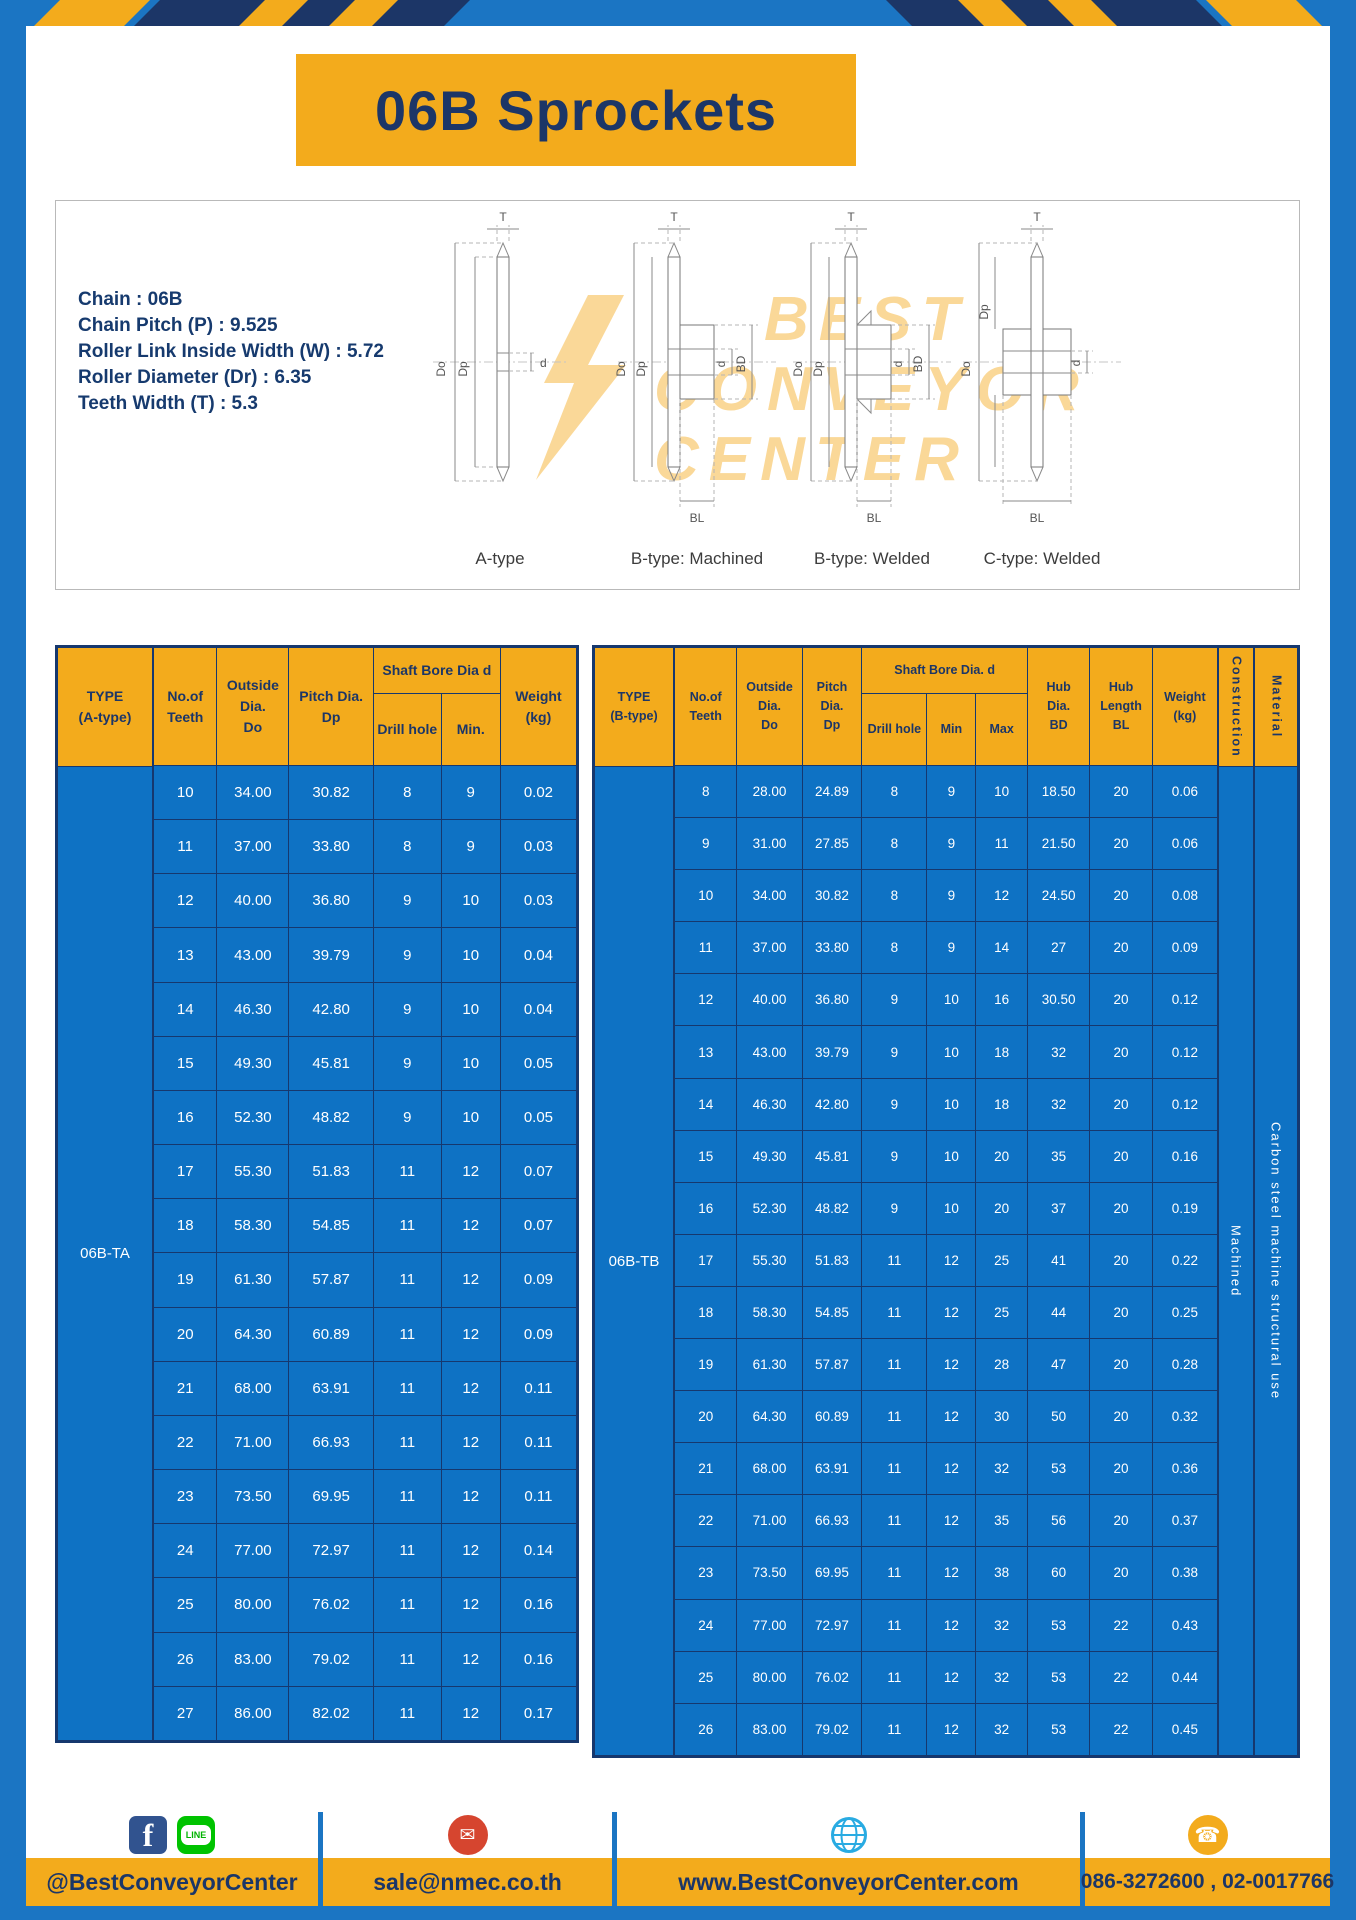 This screenshot has width=1356, height=1920. I want to click on table-cell: 0.03, so click(538, 901).